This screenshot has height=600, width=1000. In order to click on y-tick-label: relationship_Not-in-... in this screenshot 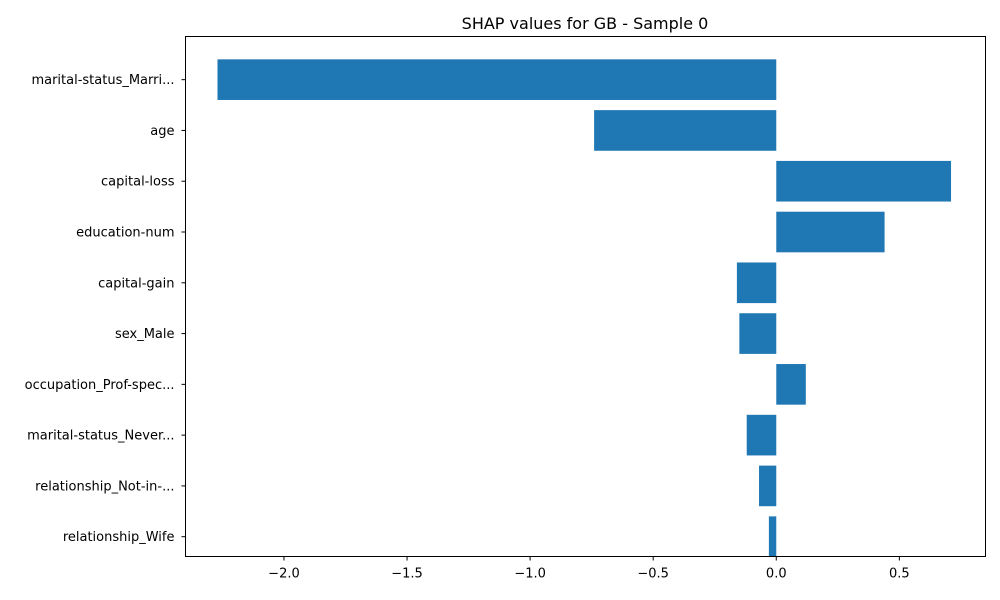, I will do `click(104, 486)`.